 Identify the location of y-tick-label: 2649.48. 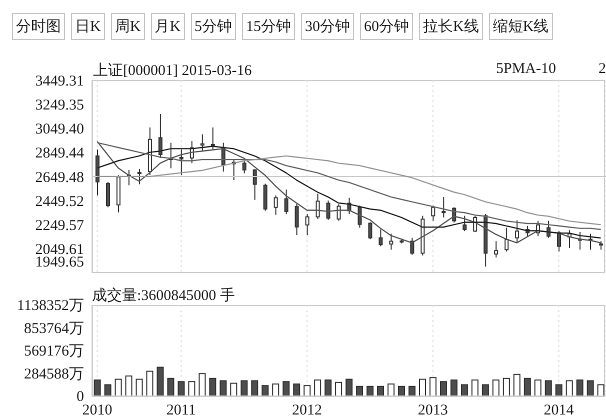
(59, 178).